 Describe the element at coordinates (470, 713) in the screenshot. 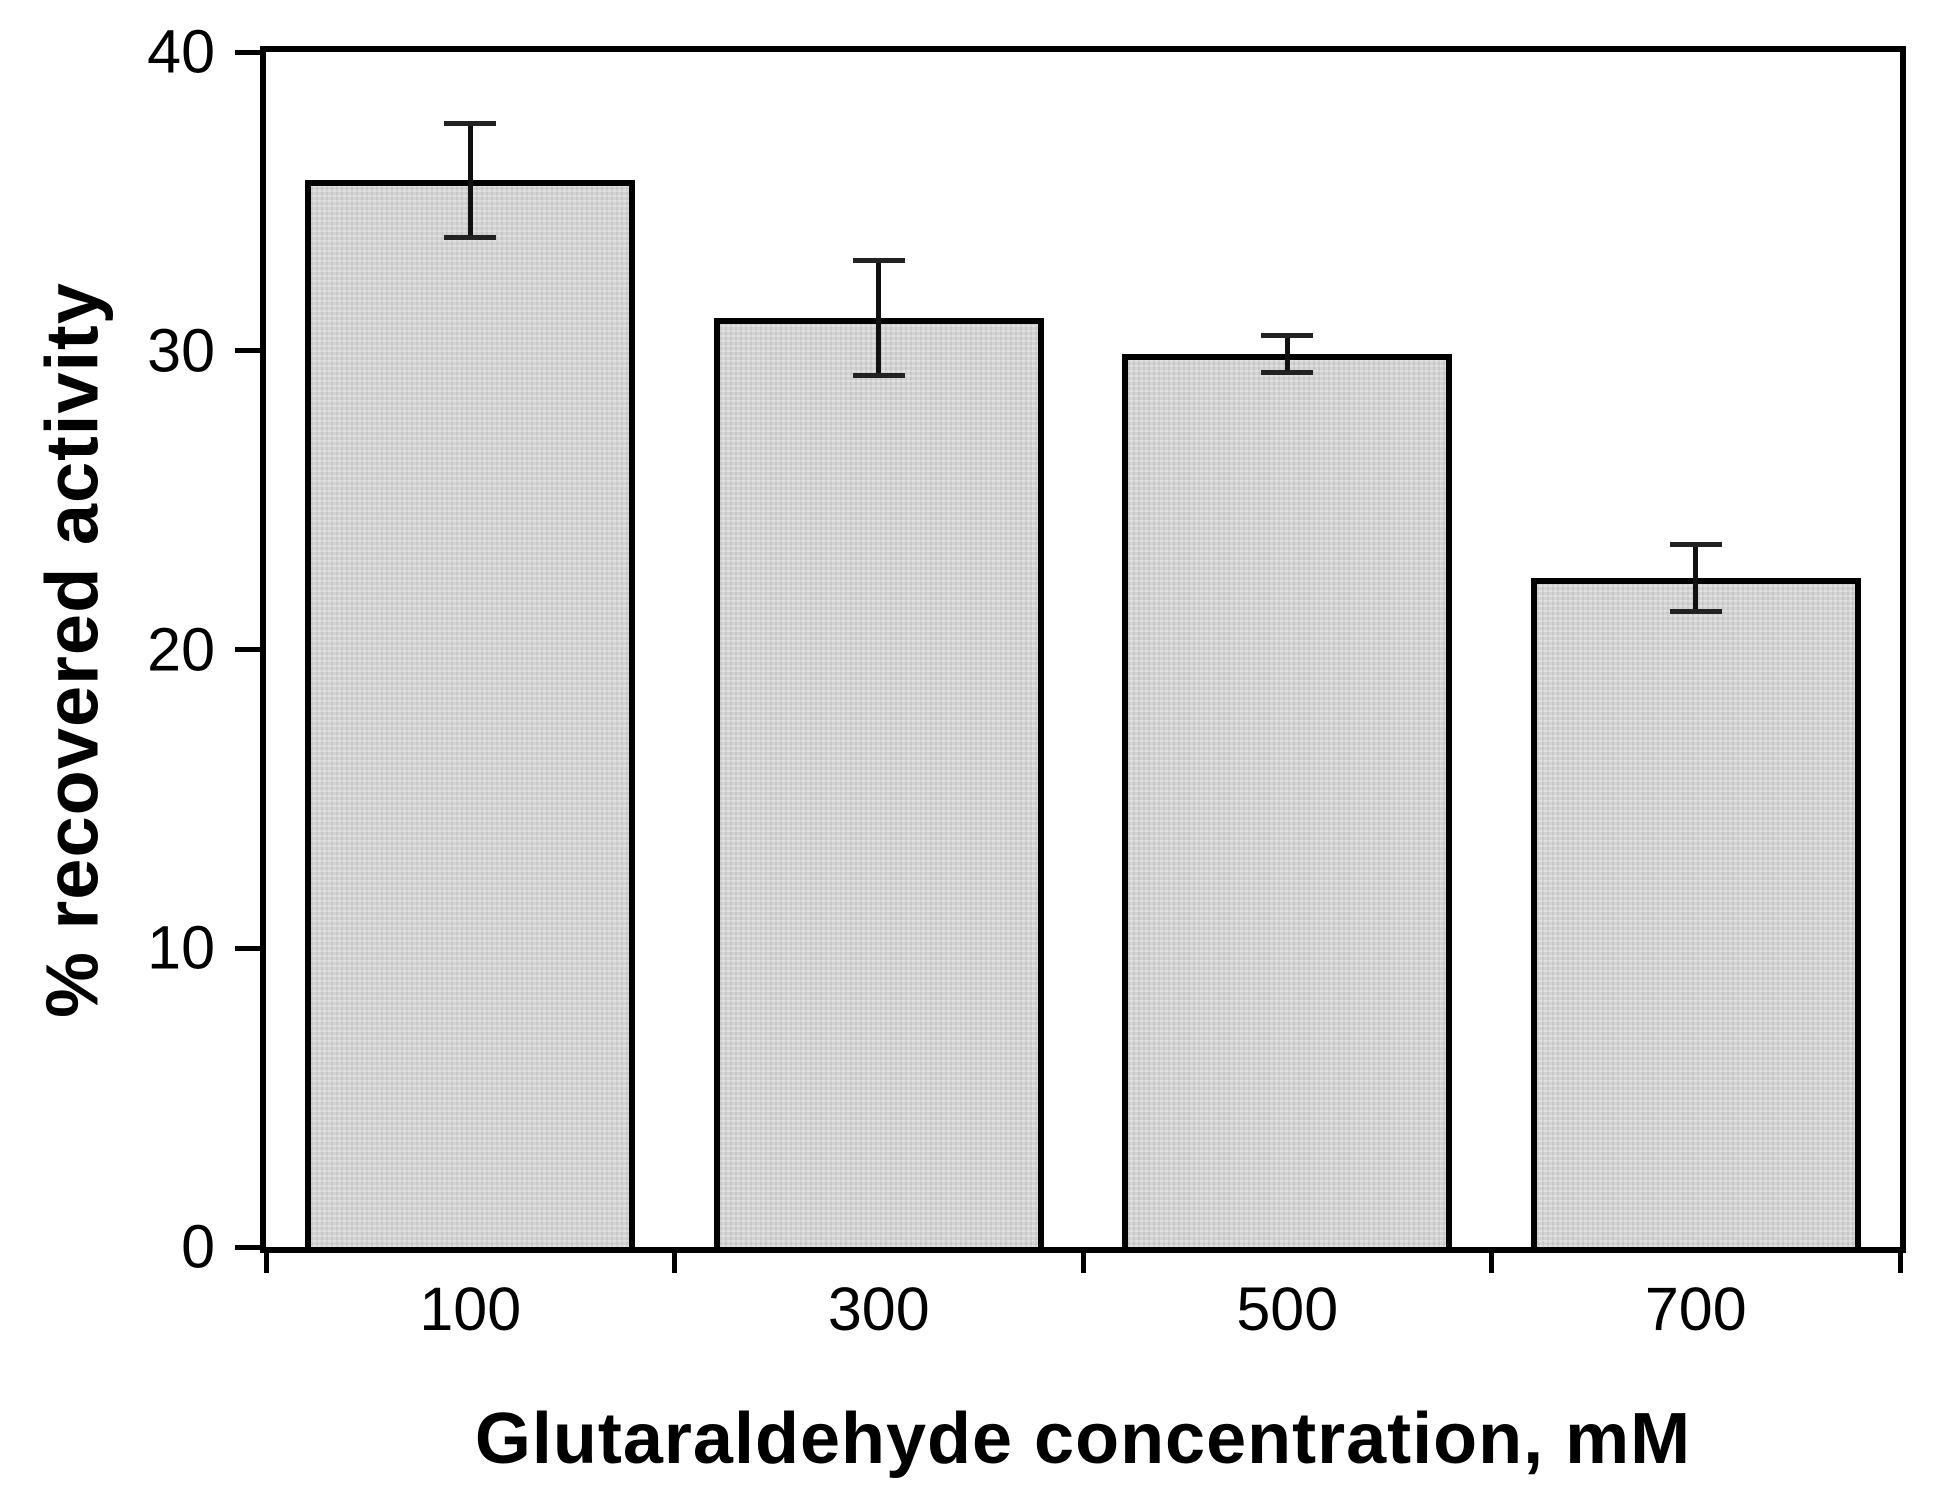

I see `bar-100mM` at that location.